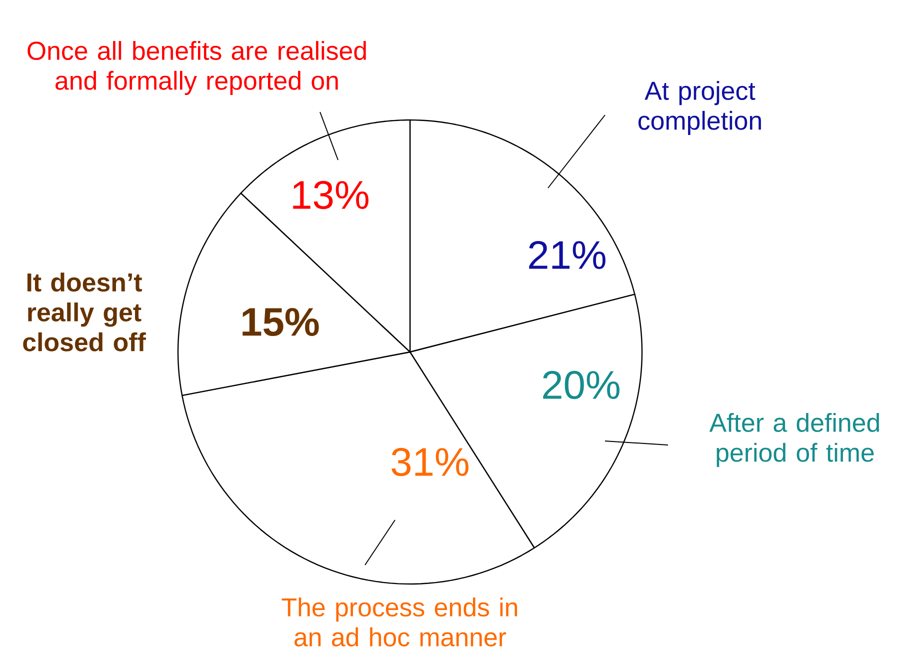 Image resolution: width=919 pixels, height=656 pixels. What do you see at coordinates (699, 108) in the screenshot?
I see `slice-label: At project completion` at bounding box center [699, 108].